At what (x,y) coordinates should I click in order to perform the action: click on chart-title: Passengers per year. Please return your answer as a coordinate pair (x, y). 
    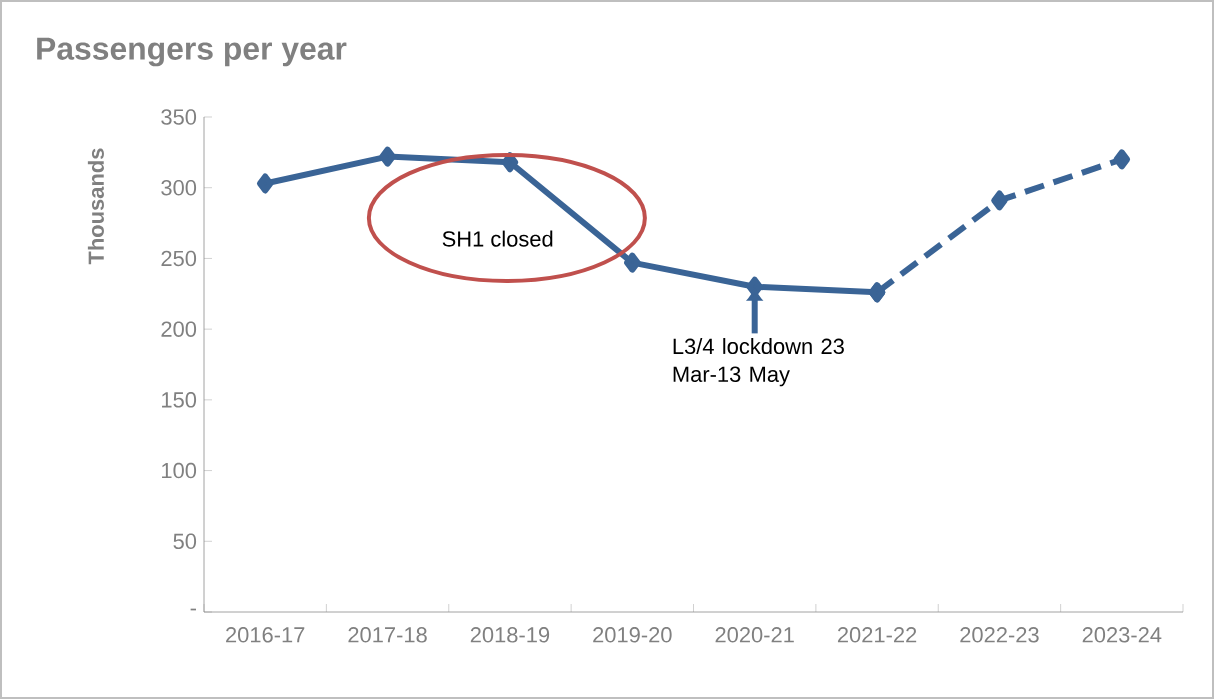
    Looking at the image, I should click on (192, 52).